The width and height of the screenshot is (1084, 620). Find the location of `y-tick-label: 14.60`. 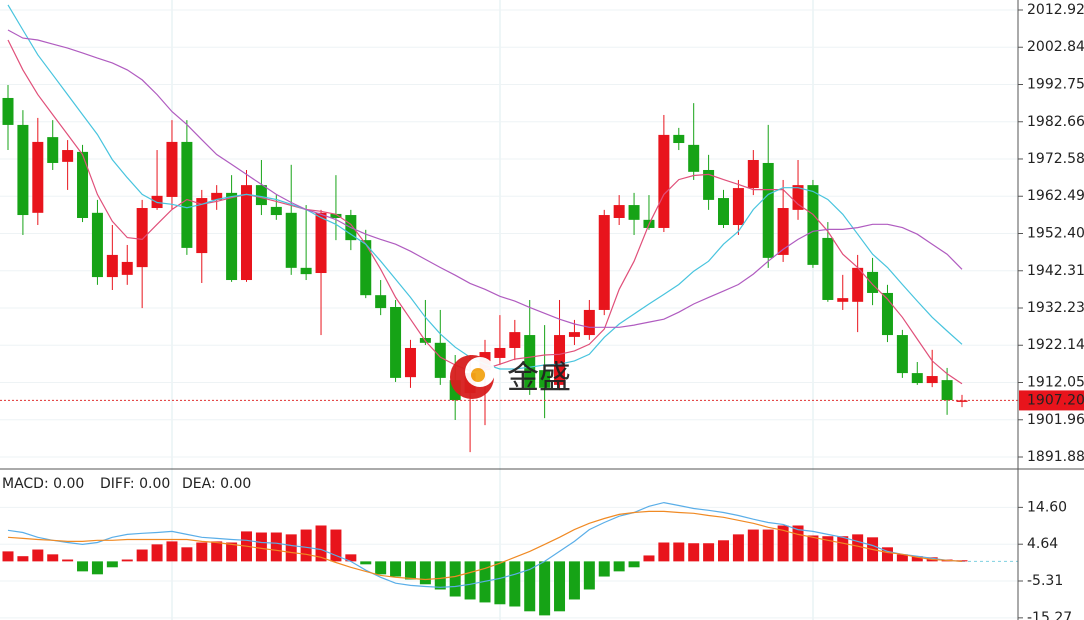

y-tick-label: 14.60 is located at coordinates (1047, 507).